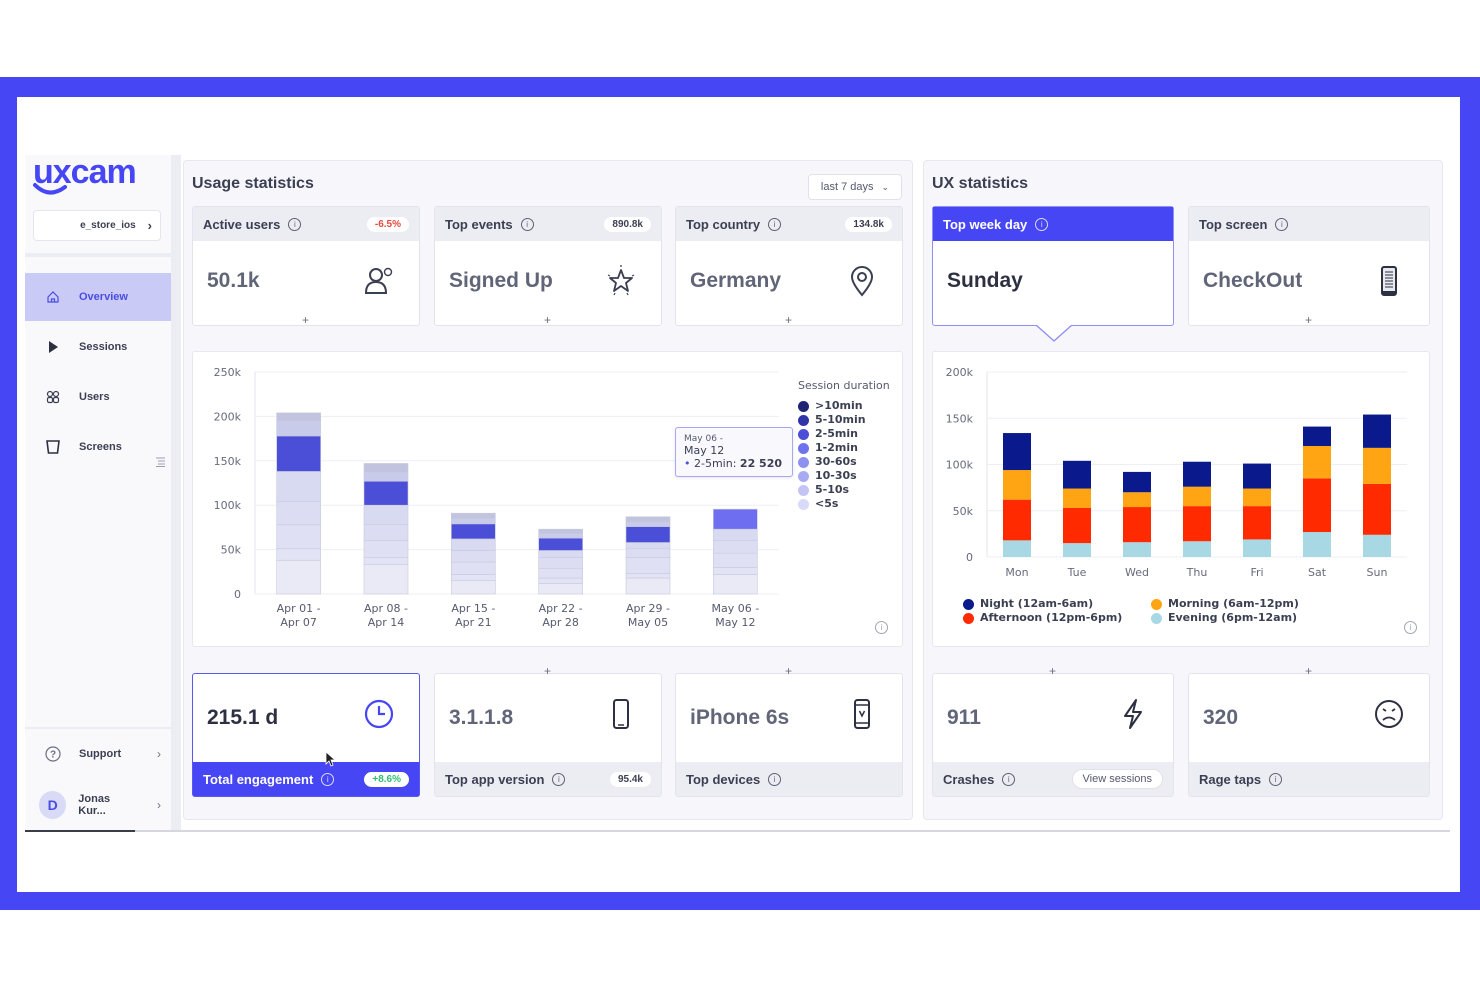  Describe the element at coordinates (844, 476) in the screenshot. I see `legend-item: 10-30s` at that location.